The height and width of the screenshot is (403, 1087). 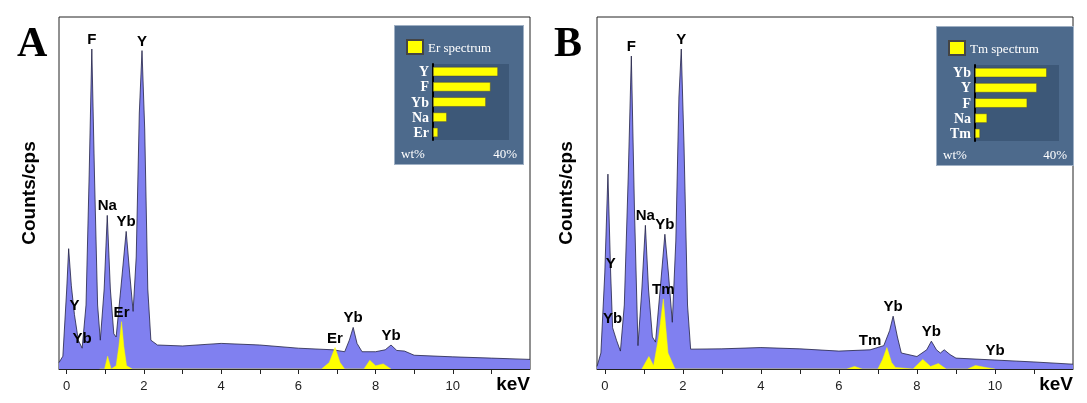 I want to click on chart-title: A, so click(x=32, y=42).